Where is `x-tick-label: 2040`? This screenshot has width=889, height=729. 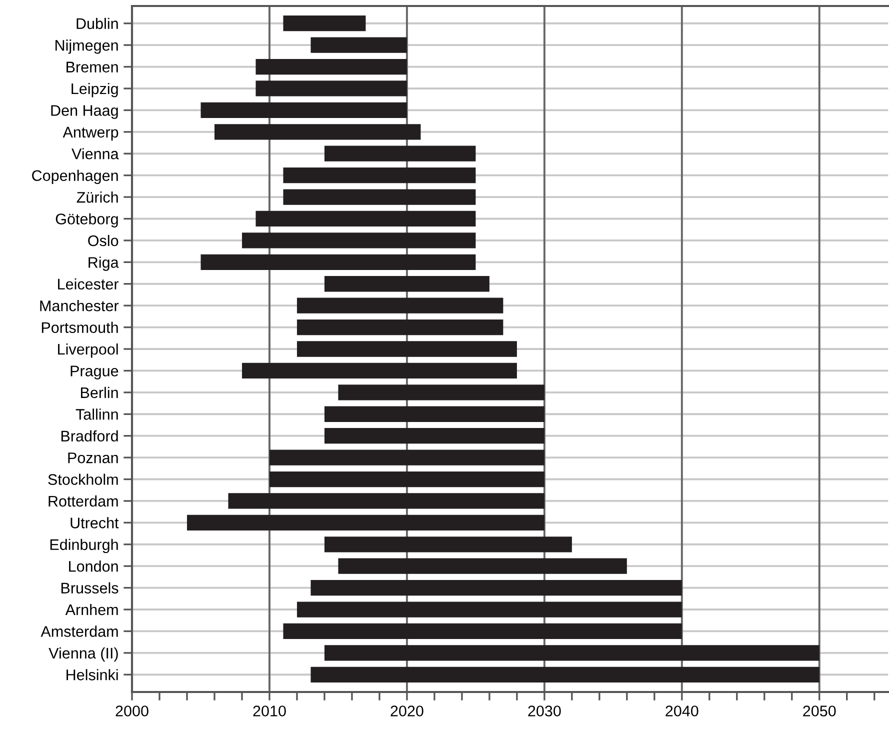 x-tick-label: 2040 is located at coordinates (682, 711).